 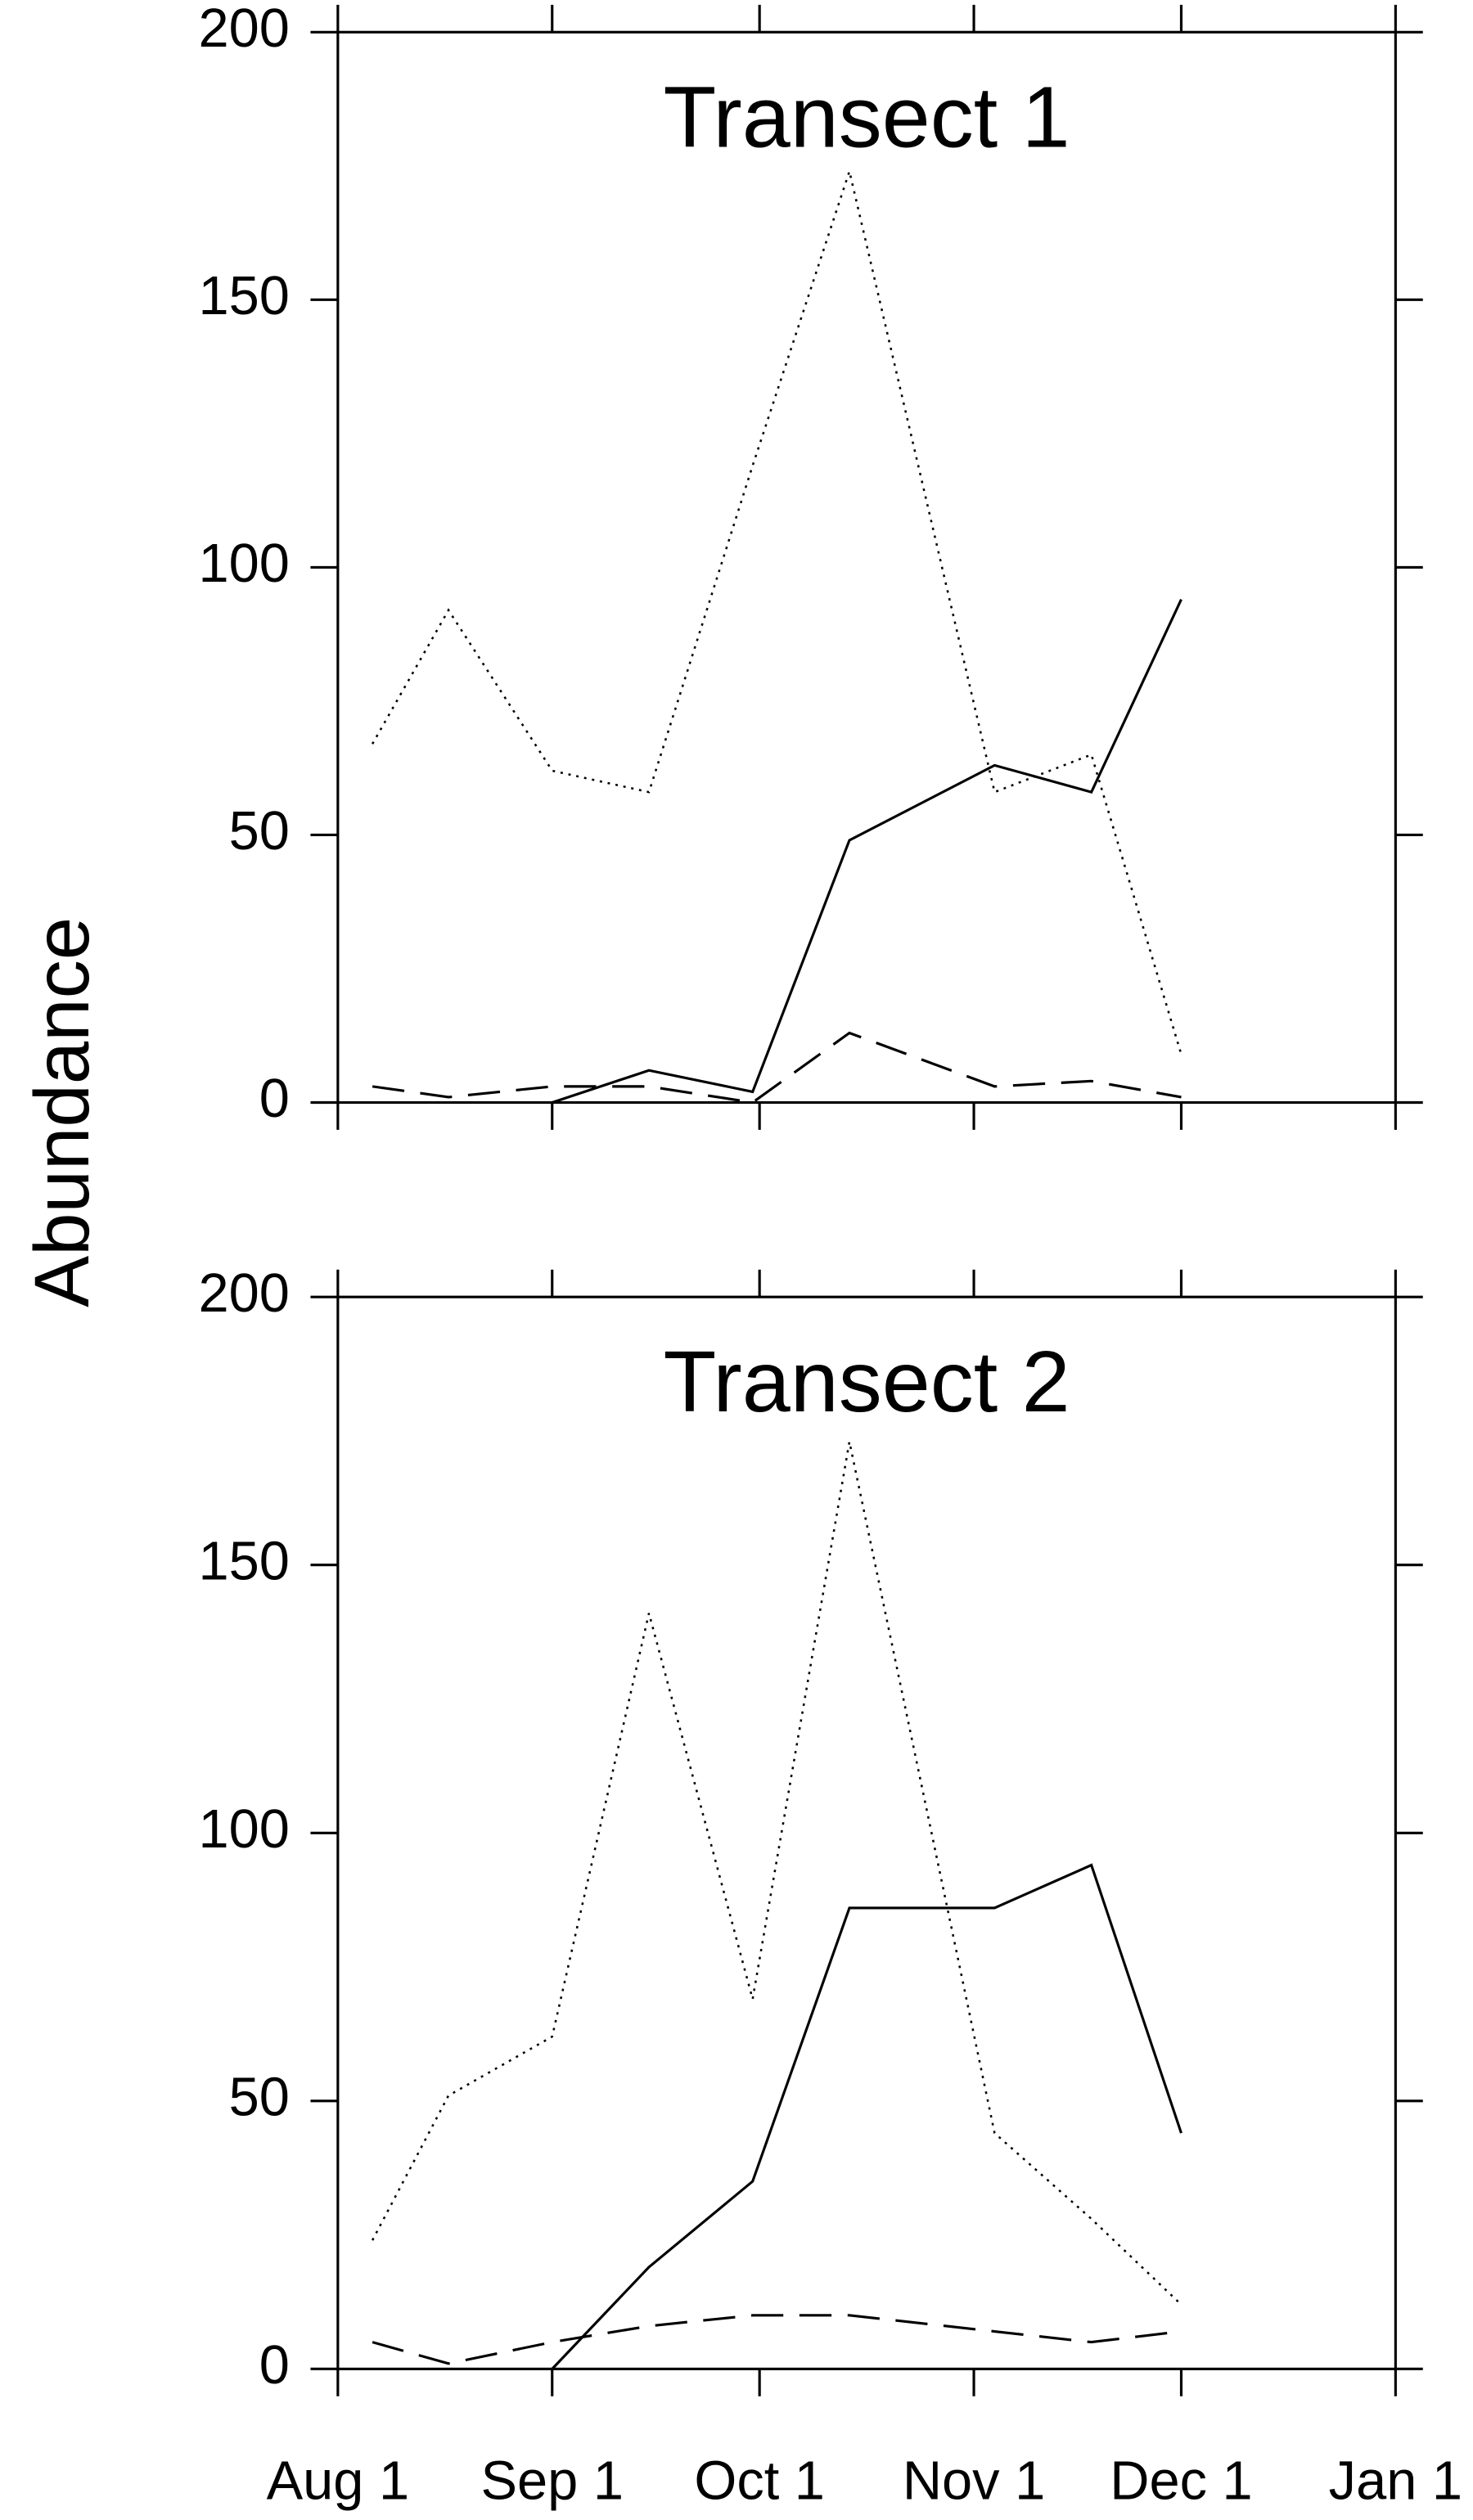 I want to click on panel-title: Transect 1, so click(x=867, y=117).